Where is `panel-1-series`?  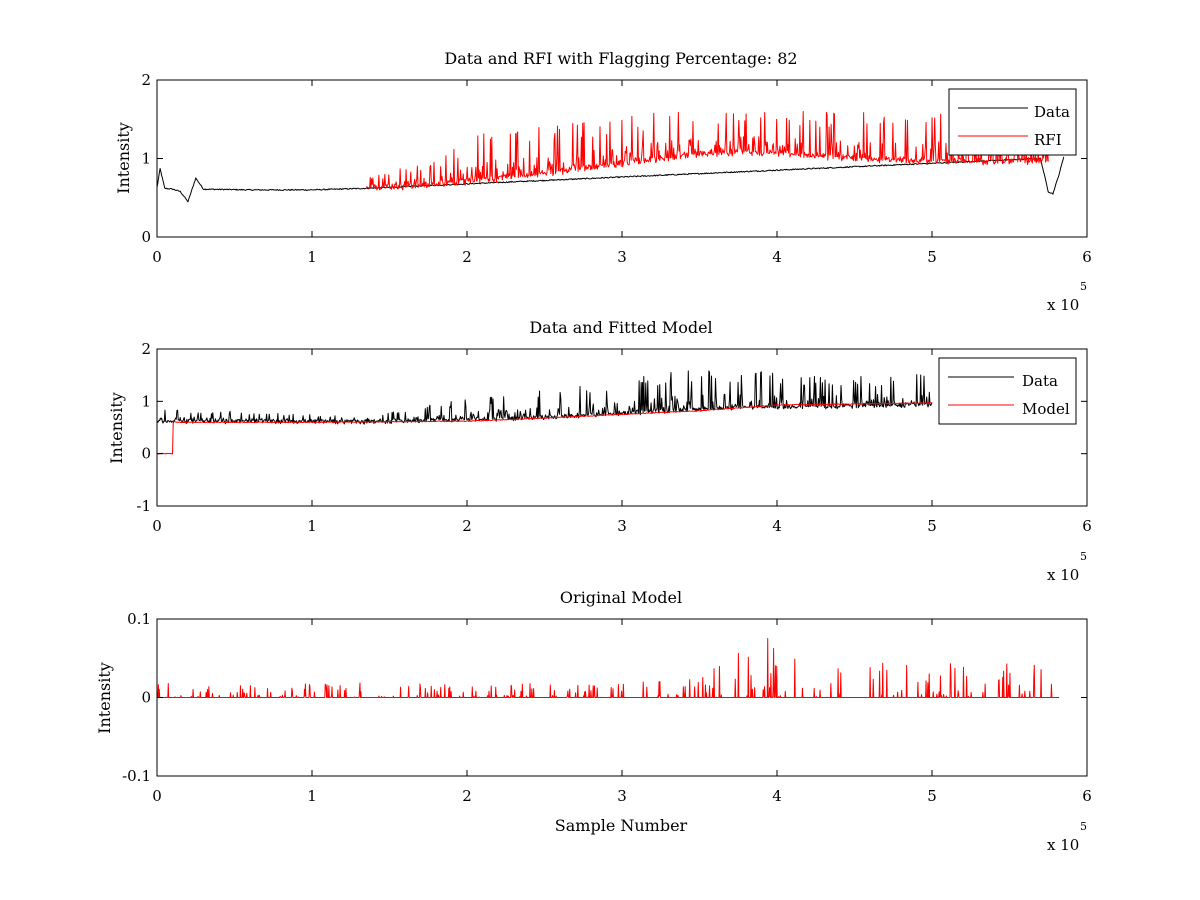 panel-1-series is located at coordinates (610, 157).